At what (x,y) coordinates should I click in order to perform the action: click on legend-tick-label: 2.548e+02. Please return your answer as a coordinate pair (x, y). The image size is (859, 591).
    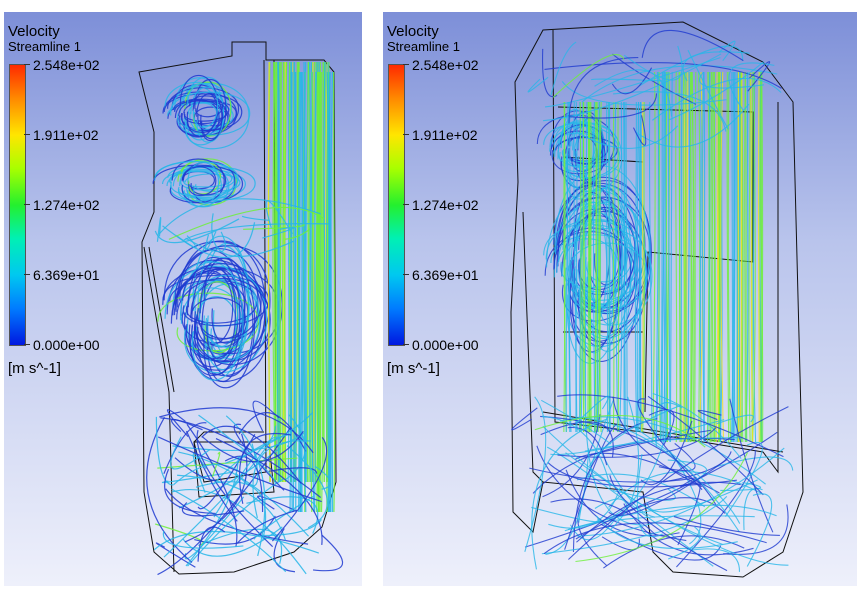
    Looking at the image, I should click on (445, 65).